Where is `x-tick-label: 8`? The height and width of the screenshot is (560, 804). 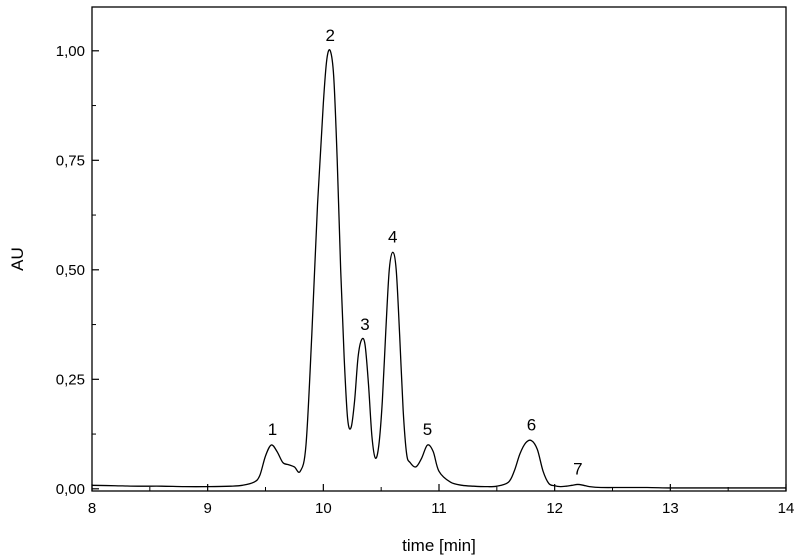 x-tick-label: 8 is located at coordinates (92, 508).